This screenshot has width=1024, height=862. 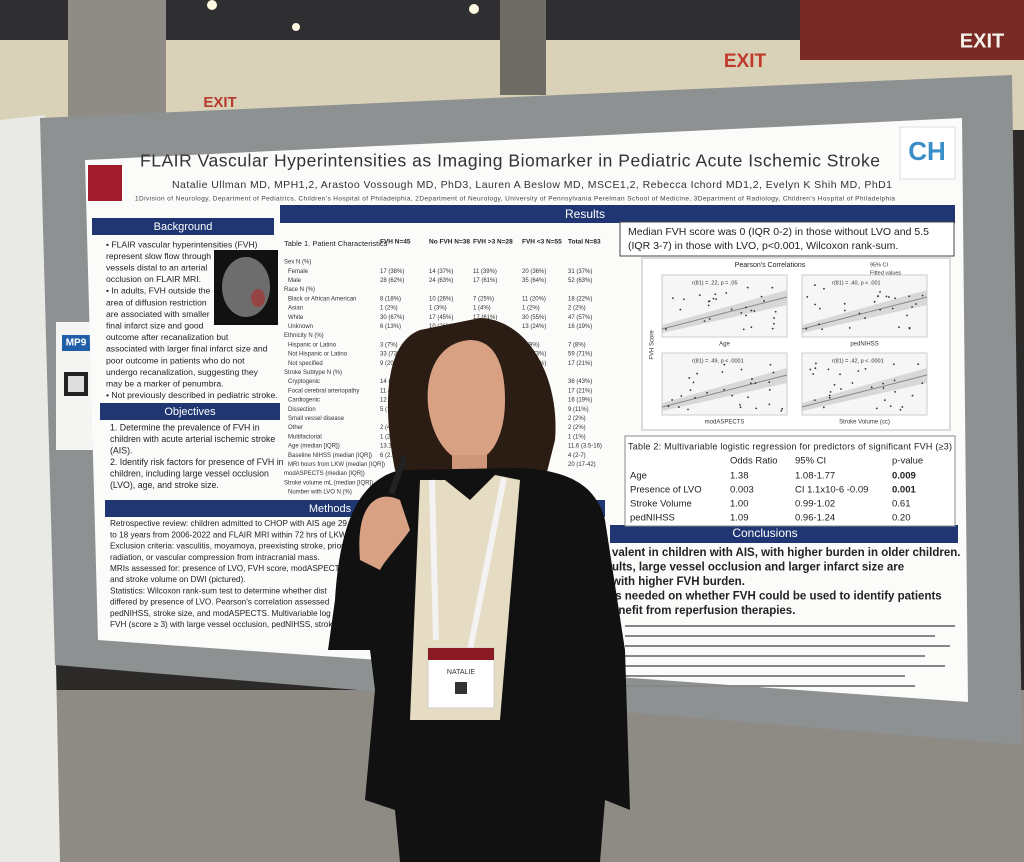 I want to click on table-cell: 1.00, so click(x=739, y=504).